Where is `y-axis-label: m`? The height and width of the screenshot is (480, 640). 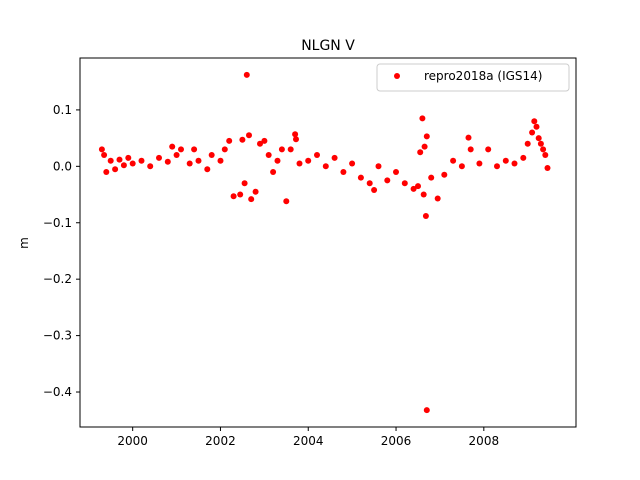 y-axis-label: m is located at coordinates (24, 243).